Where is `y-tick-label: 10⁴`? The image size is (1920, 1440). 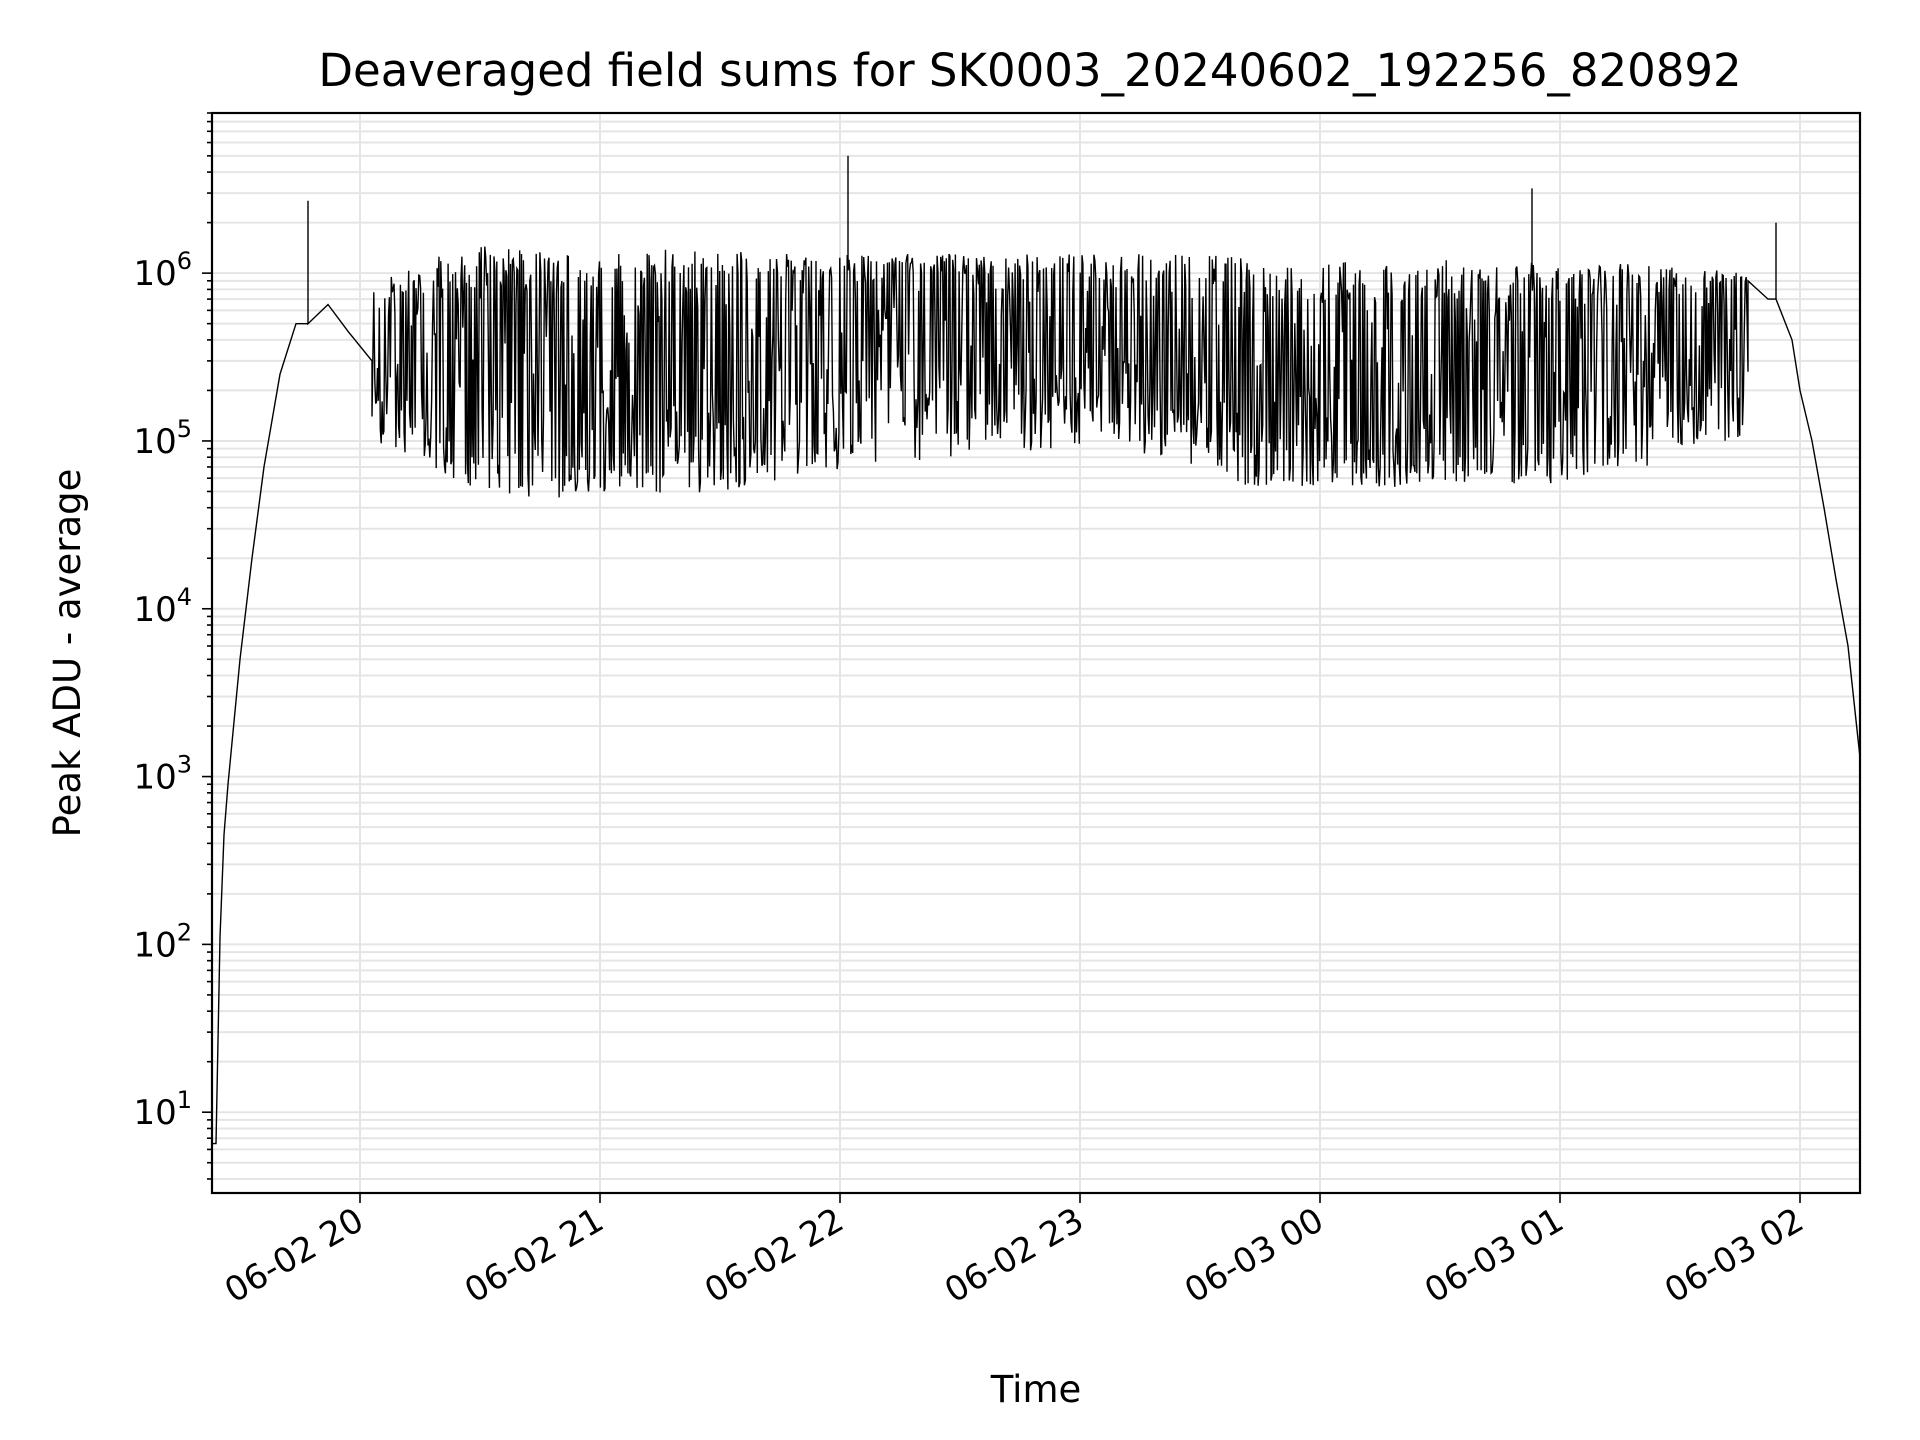 y-tick-label: 10⁴ is located at coordinates (162, 606).